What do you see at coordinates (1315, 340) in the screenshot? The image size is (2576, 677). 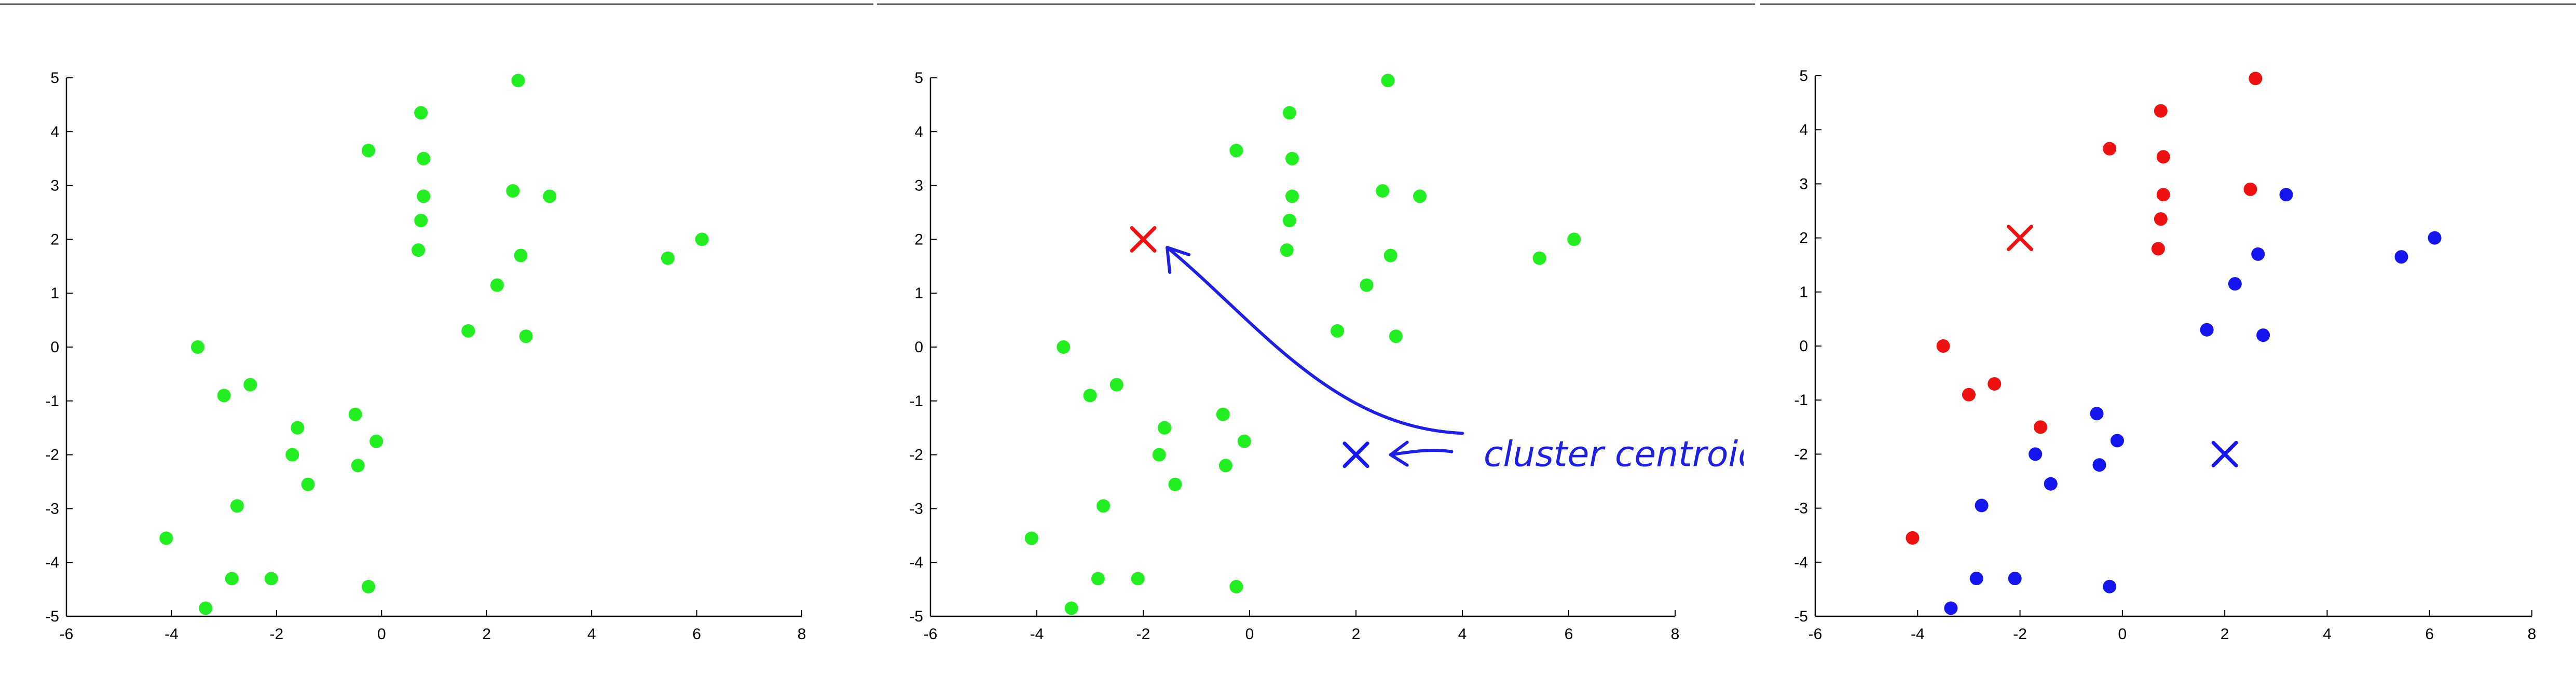 I see `annotation-arrow-curve` at bounding box center [1315, 340].